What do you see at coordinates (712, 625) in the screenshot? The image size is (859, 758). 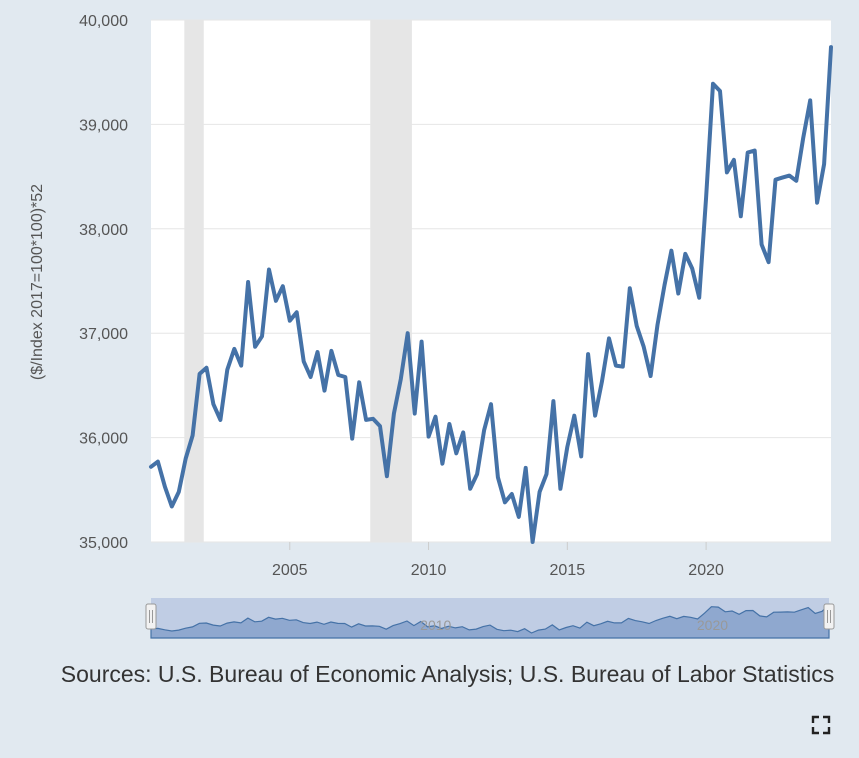 I see `navigator-label: 2020` at bounding box center [712, 625].